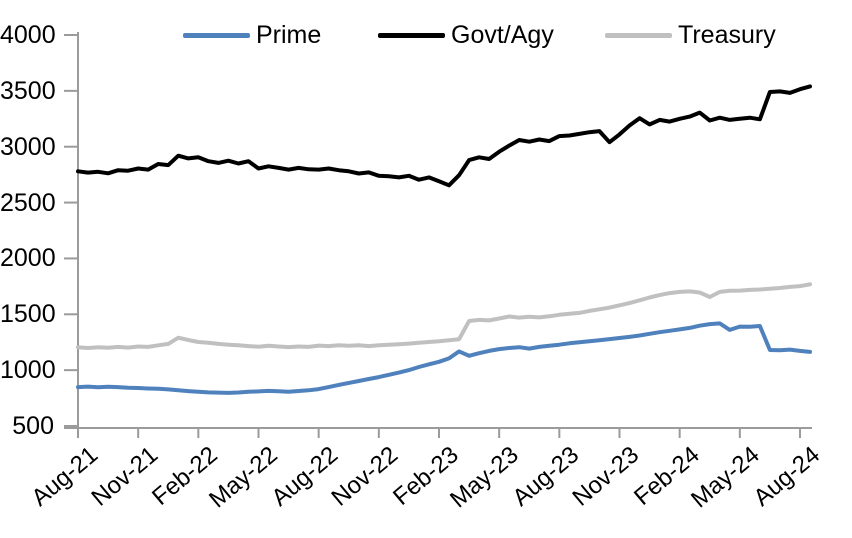  Describe the element at coordinates (444, 316) in the screenshot. I see `series-line-treasury` at that location.